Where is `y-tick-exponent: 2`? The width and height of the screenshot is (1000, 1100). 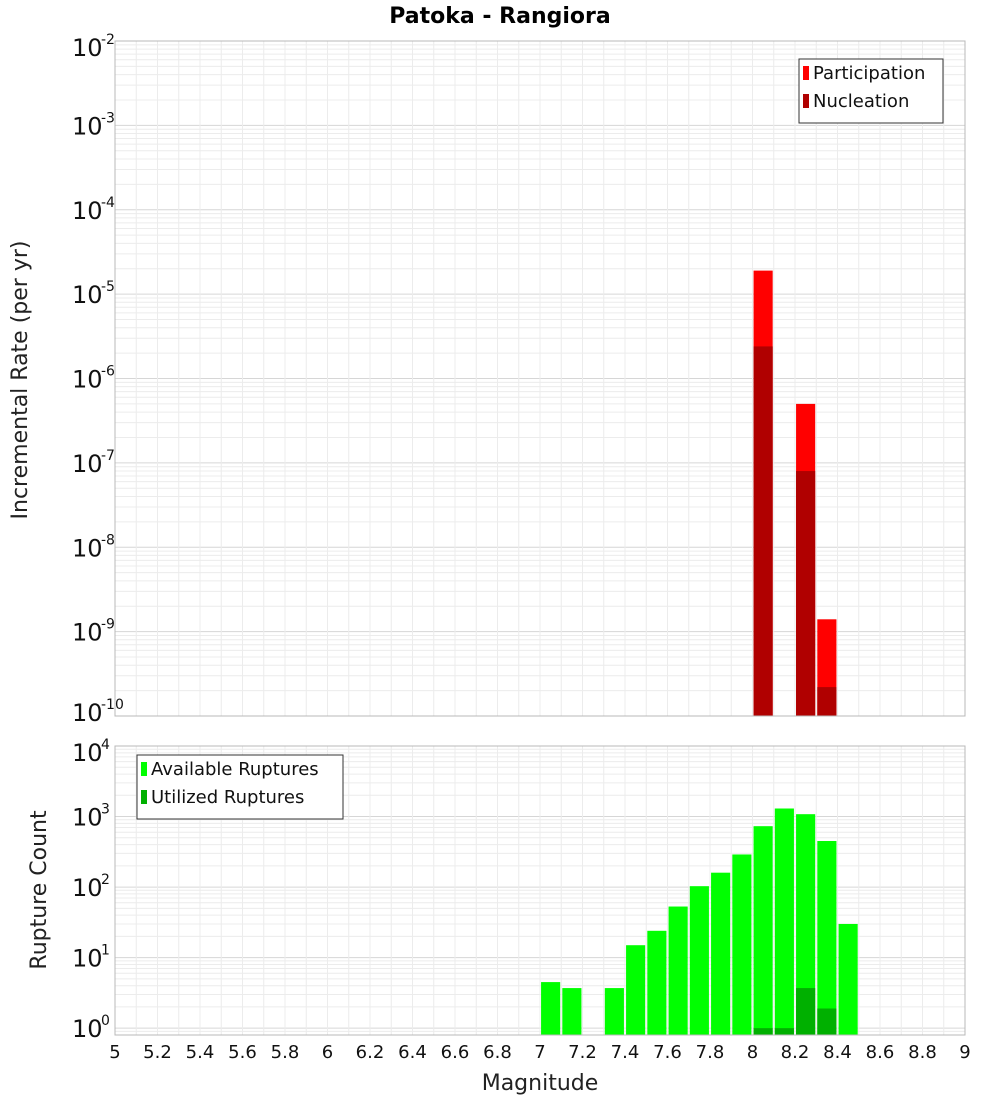 y-tick-exponent: 2 is located at coordinates (105, 880).